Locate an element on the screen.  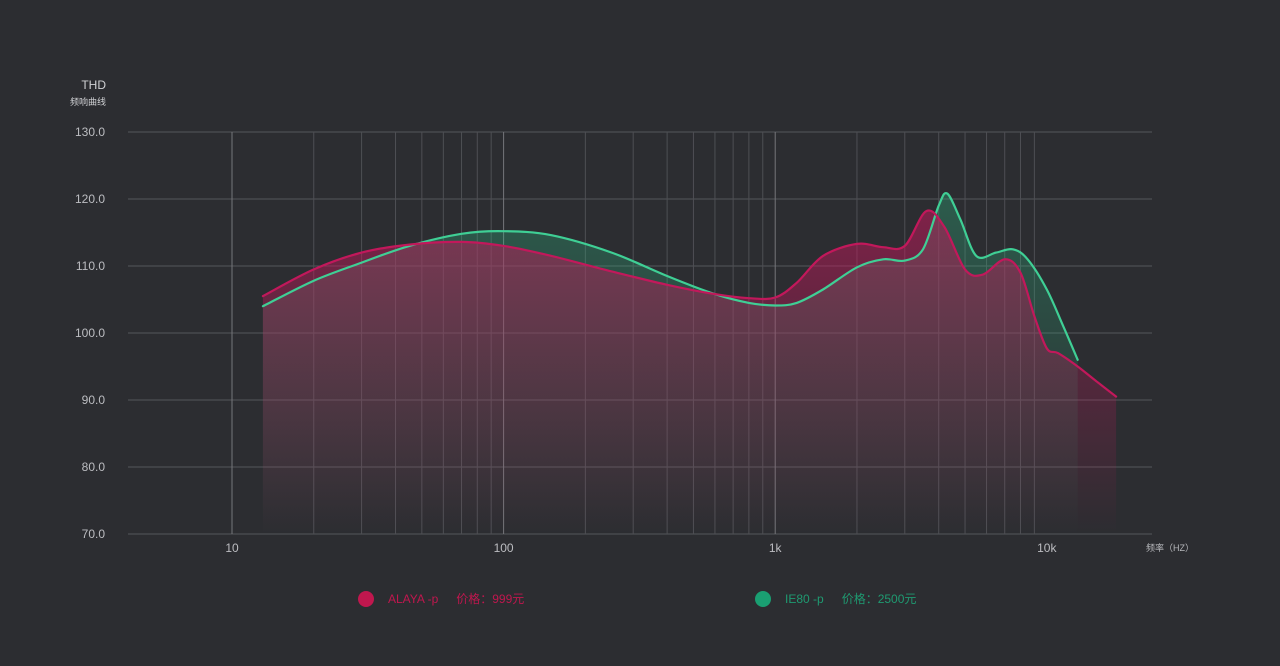
y-tick-labels: 70.0 80.0 90.0 100.0 110.0 120.0 130.0 is located at coordinates (90, 333).